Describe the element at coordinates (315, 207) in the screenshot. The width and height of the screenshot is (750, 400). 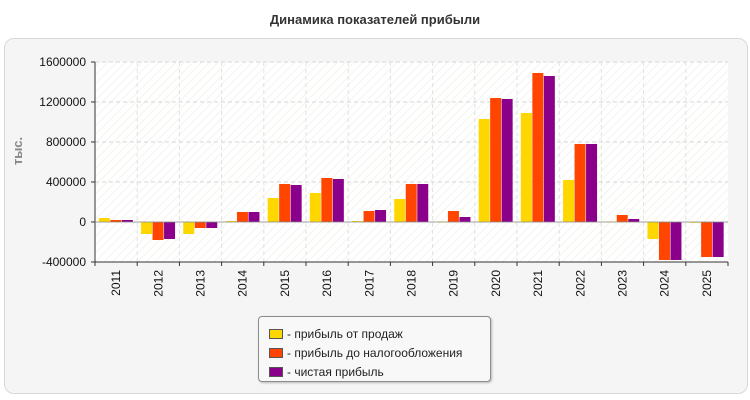
I see `bar-series-1-2016` at that location.